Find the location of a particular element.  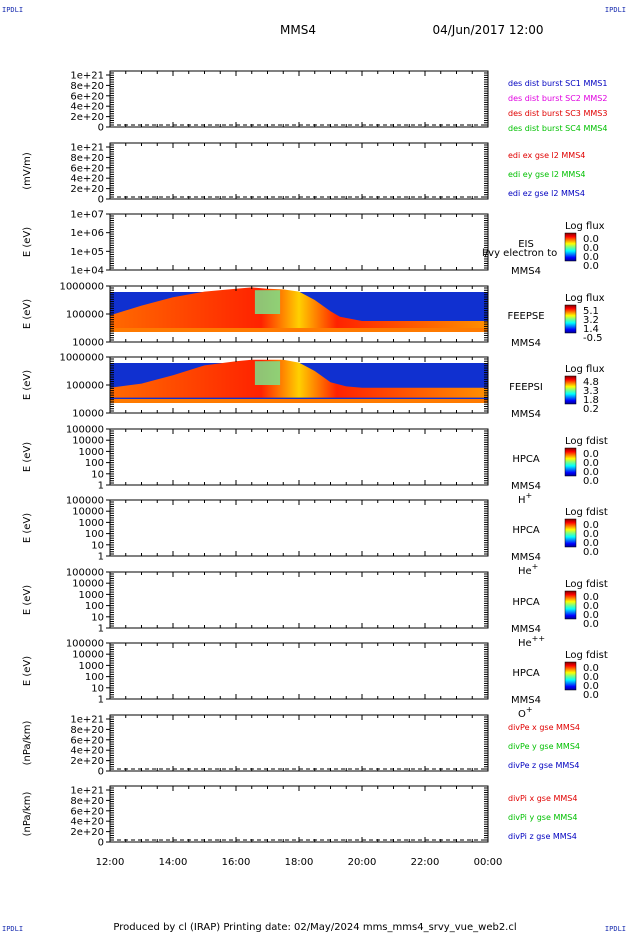

spectrogram-midband is located at coordinates (267, 373).